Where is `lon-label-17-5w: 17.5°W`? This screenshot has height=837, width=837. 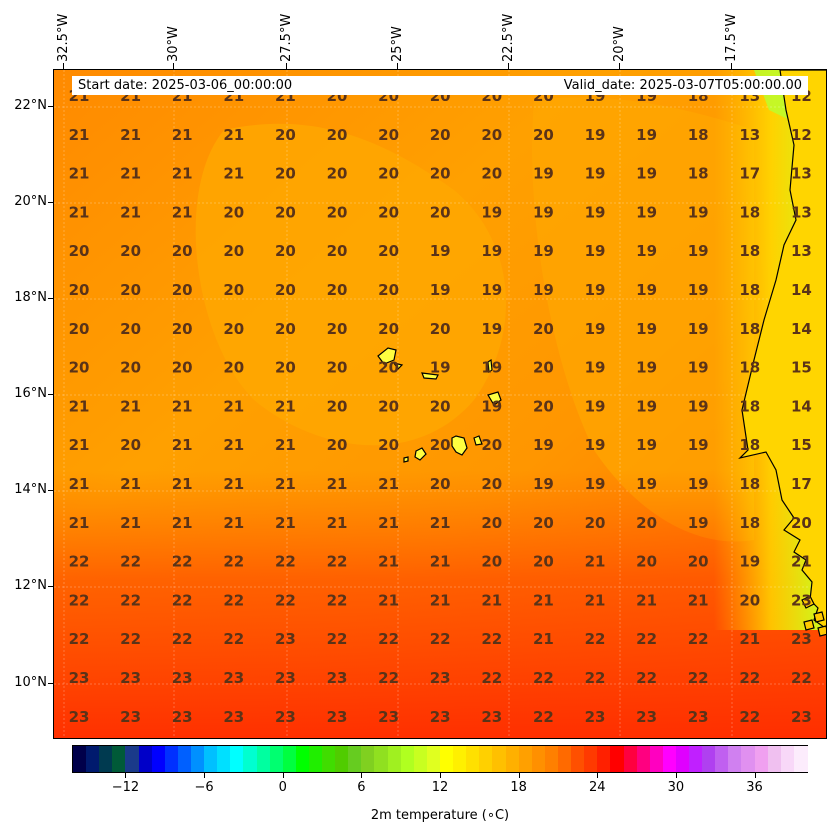 lon-label-17-5w: 17.5°W is located at coordinates (731, 37).